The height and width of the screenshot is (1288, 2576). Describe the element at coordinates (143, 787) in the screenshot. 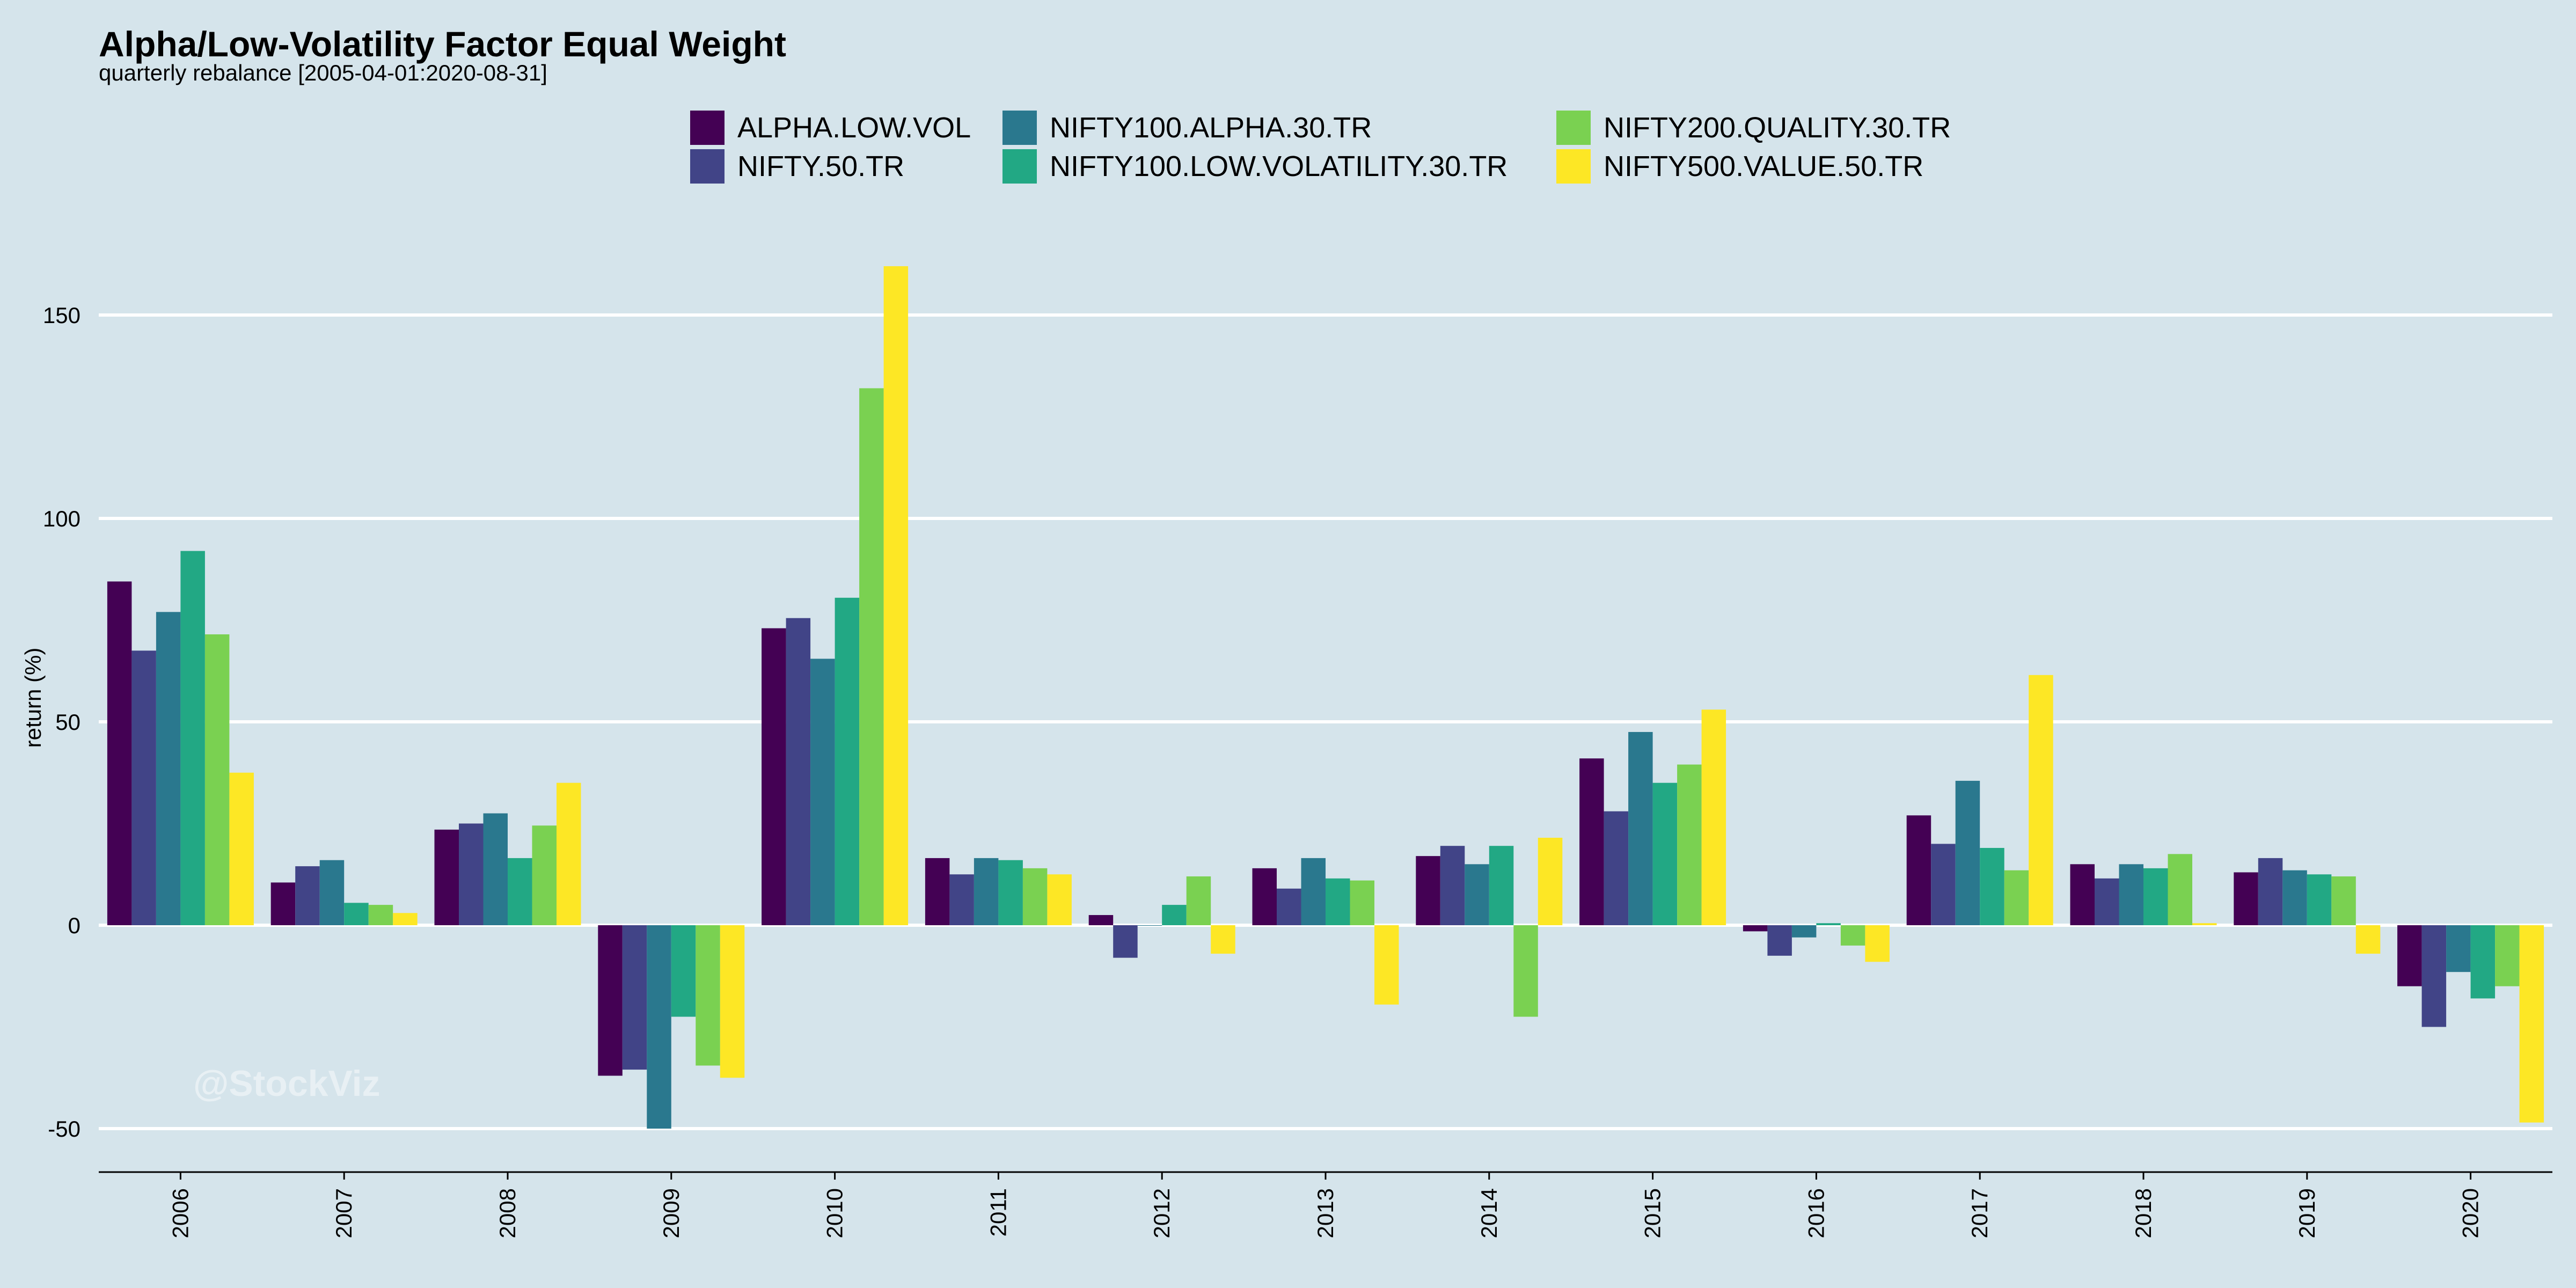

I see `bar-2006-nifty-50-tr` at that location.